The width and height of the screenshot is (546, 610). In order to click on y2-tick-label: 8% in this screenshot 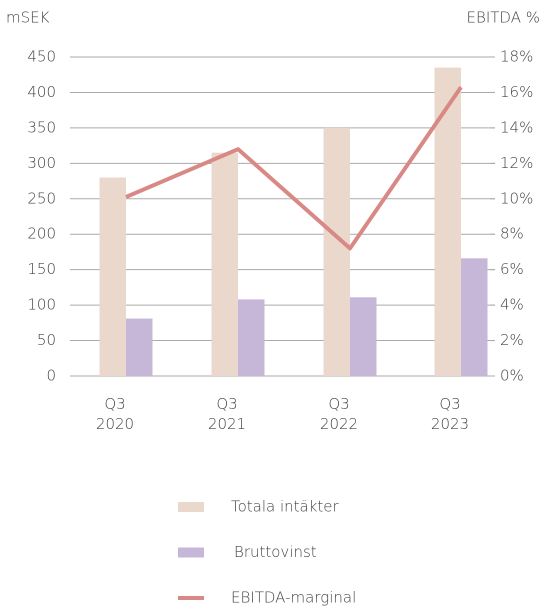, I will do `click(512, 234)`.